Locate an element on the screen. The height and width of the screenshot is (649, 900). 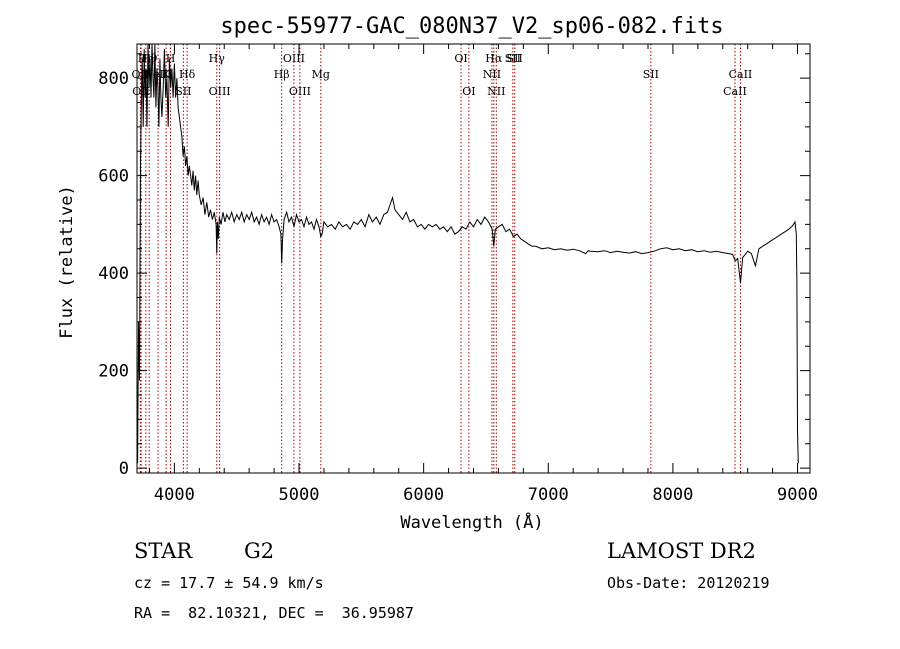
line-label-23: CaII is located at coordinates (735, 91).